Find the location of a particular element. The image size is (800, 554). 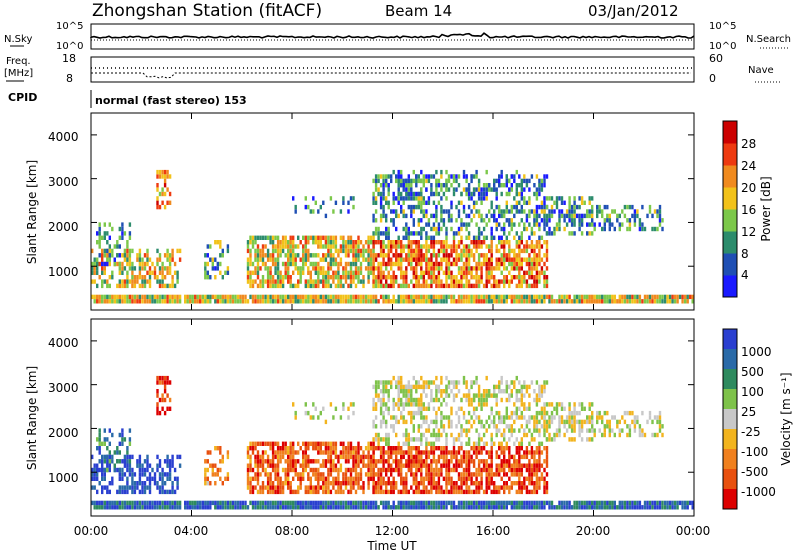

freq-right-tick-top: 60 is located at coordinates (716, 58).